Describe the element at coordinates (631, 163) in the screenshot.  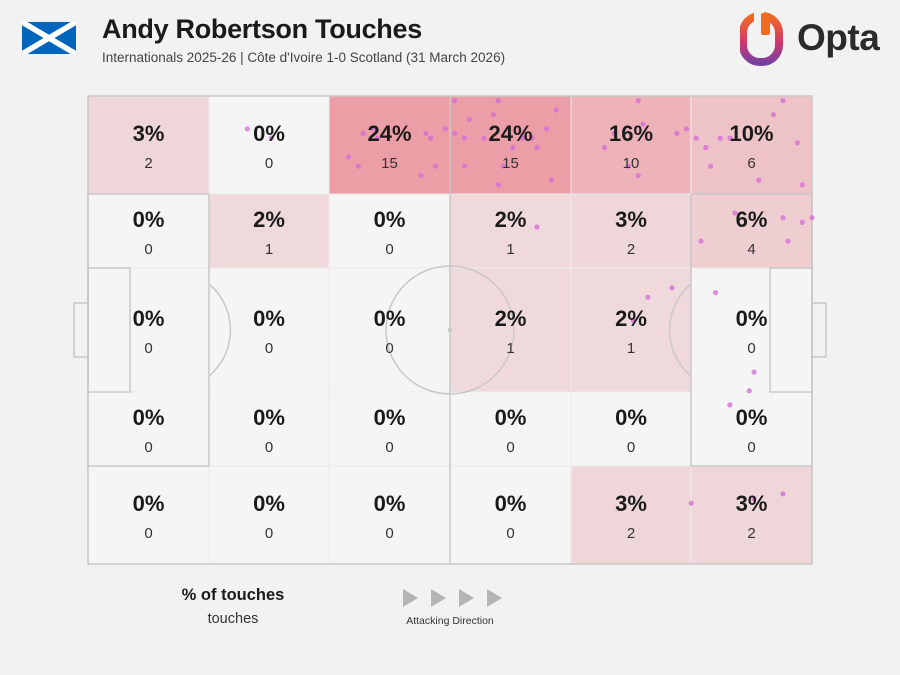
I see `zone-count: 10` at that location.